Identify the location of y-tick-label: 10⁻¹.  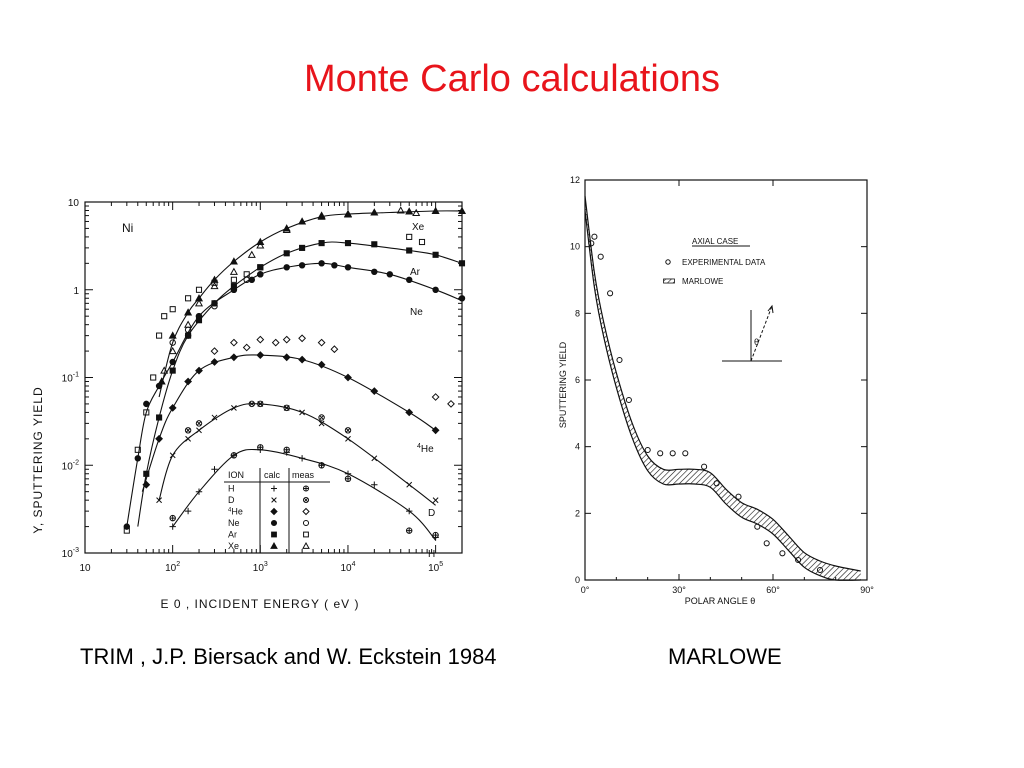
(70, 378).